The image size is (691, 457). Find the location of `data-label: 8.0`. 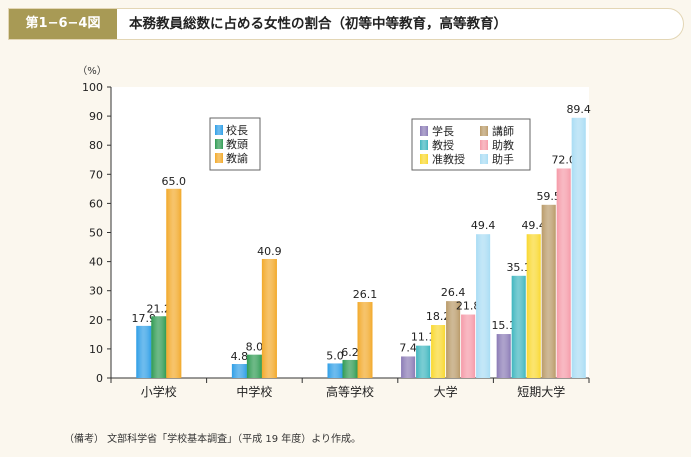

data-label: 8.0 is located at coordinates (255, 347).